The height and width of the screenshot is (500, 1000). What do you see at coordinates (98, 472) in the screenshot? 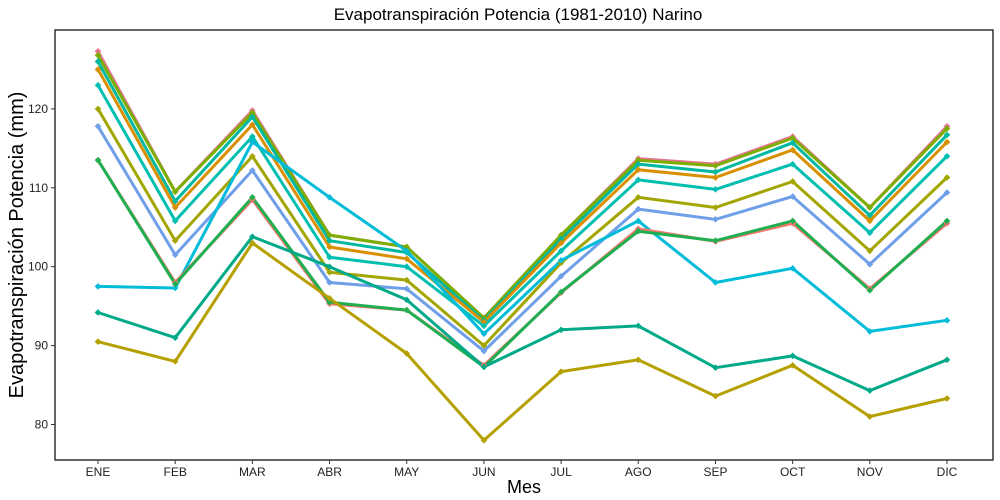
I see `x-tick-label-ene: ENE` at bounding box center [98, 472].